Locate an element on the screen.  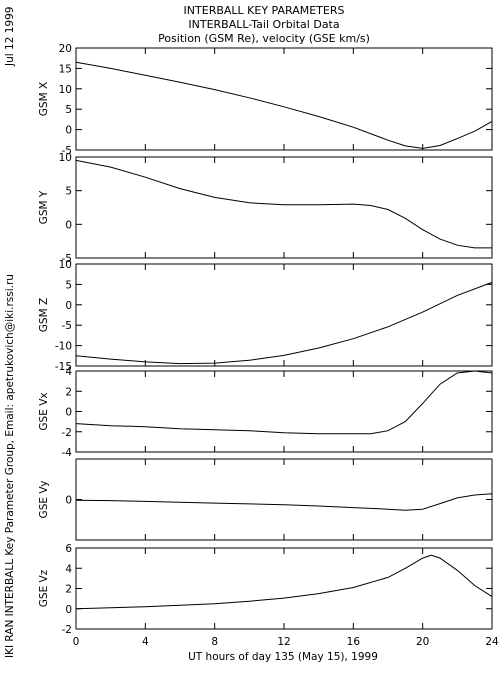
chart-title-line3: Position (GSM Re), velocity (GSE km/s) is located at coordinates (264, 38).